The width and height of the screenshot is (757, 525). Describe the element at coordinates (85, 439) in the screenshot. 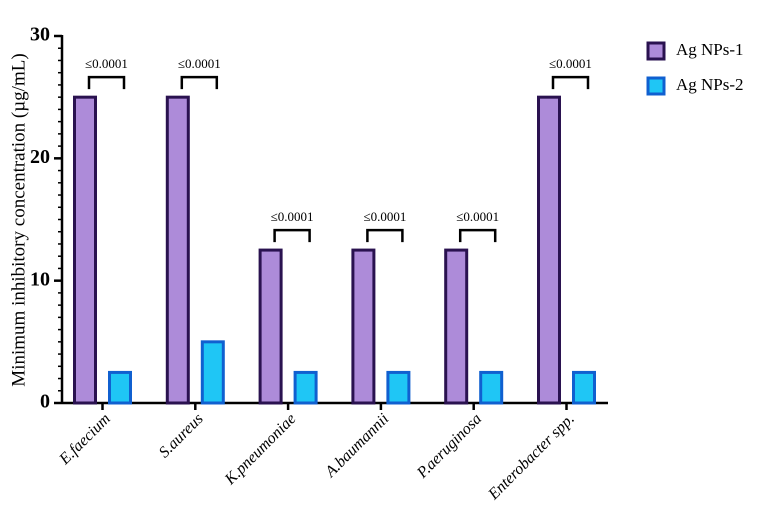

I see `x-tick-label: E.faecium` at that location.